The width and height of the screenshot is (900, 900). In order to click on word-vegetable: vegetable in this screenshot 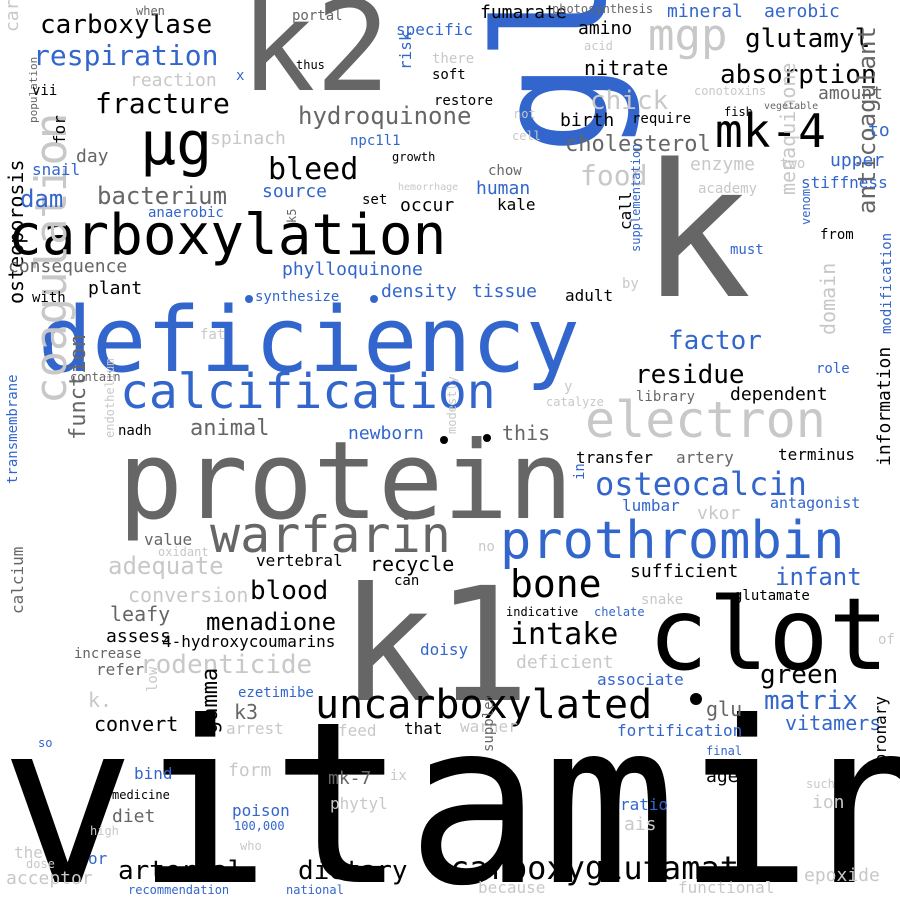, I will do `click(791, 106)`.